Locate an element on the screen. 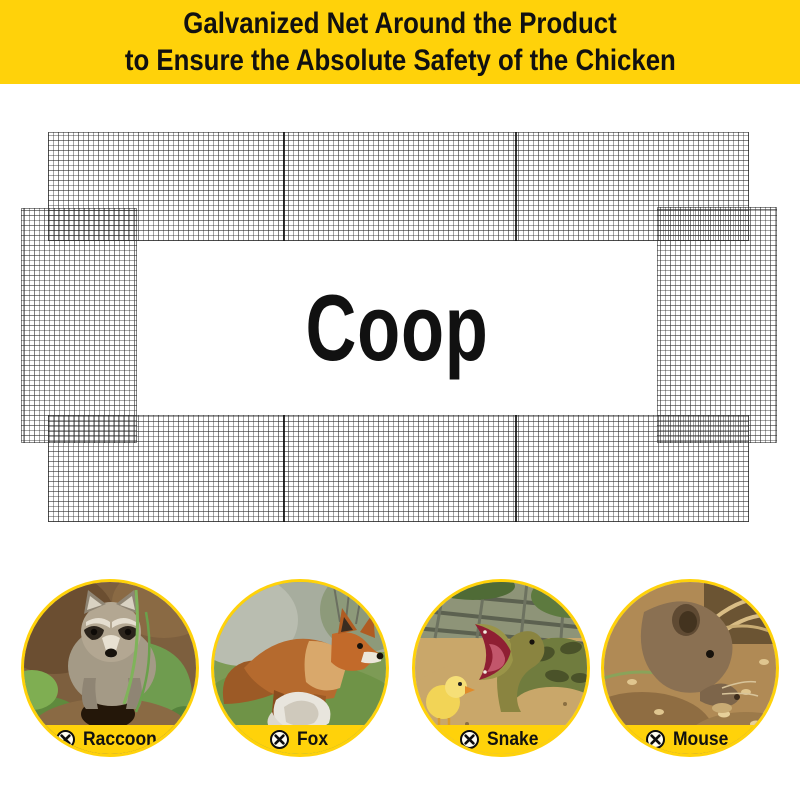 The height and width of the screenshot is (800, 800). banner-title-line-1: Galvanized Net Around the Product is located at coordinates (400, 23).